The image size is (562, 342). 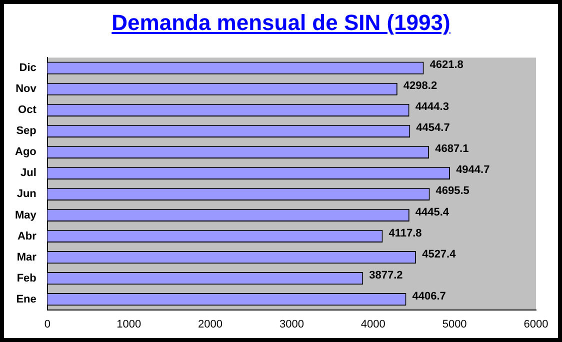 I want to click on data-label: 4621.8, so click(x=447, y=65).